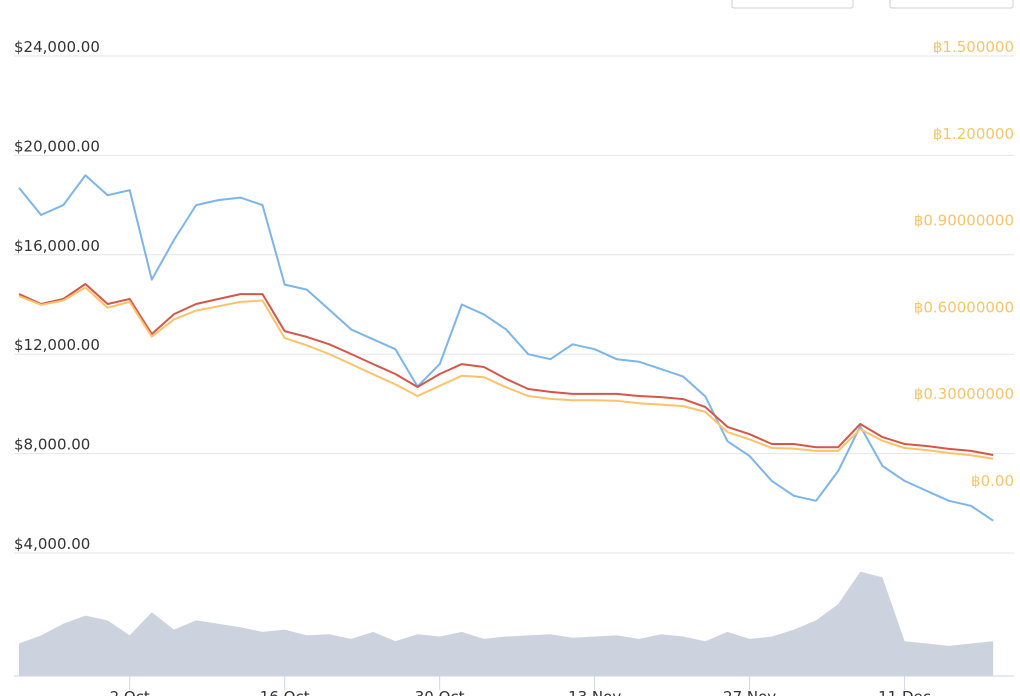 The image size is (1020, 696). Describe the element at coordinates (594, 692) in the screenshot. I see `x-tick-label: 13 Nov` at that location.